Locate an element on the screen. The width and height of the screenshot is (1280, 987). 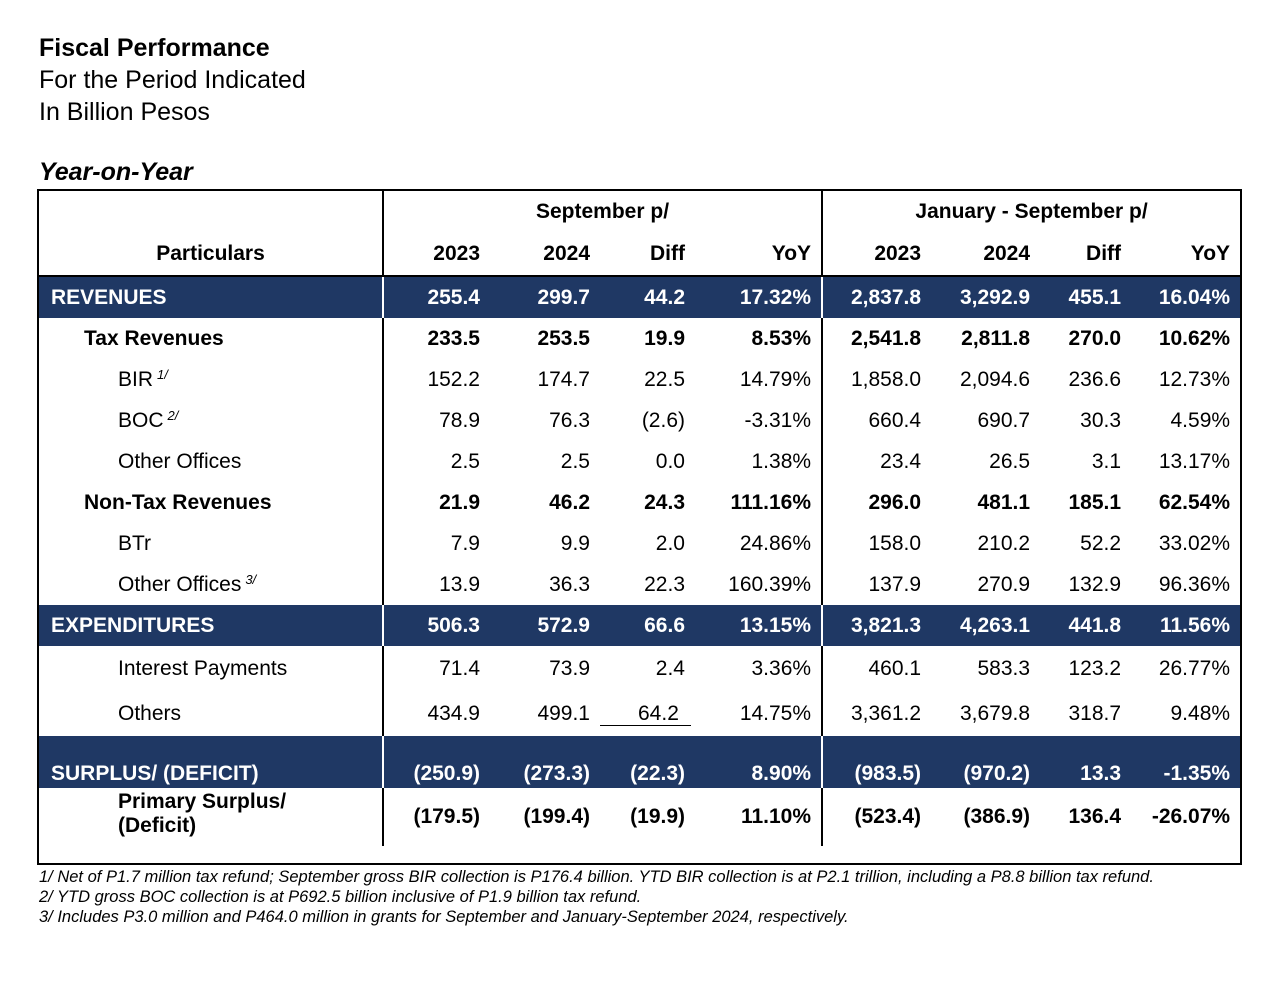
cell: 583.3 is located at coordinates (1004, 668).